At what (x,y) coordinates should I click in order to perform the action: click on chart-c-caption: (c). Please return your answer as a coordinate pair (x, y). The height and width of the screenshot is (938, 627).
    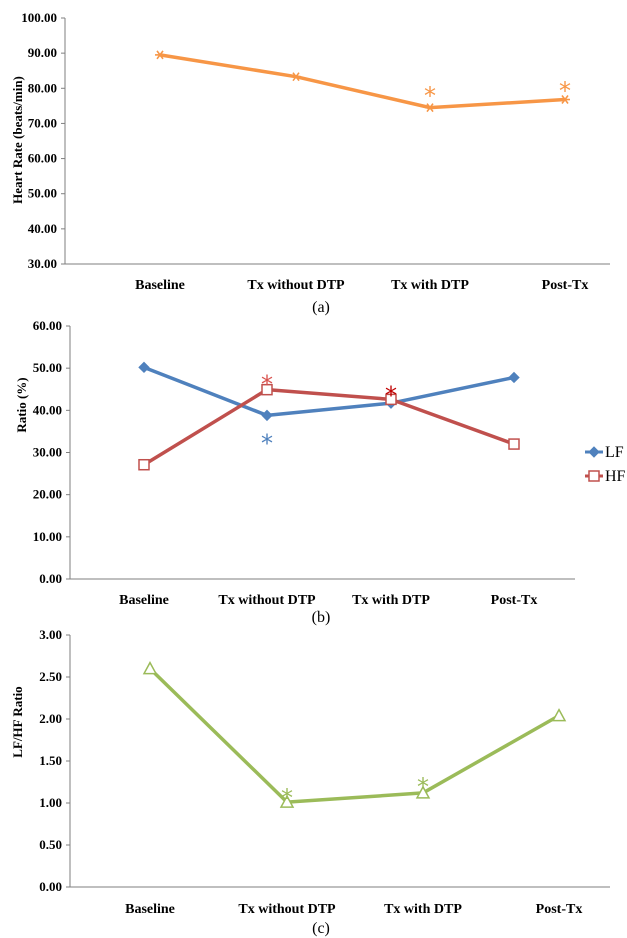
    Looking at the image, I should click on (321, 928).